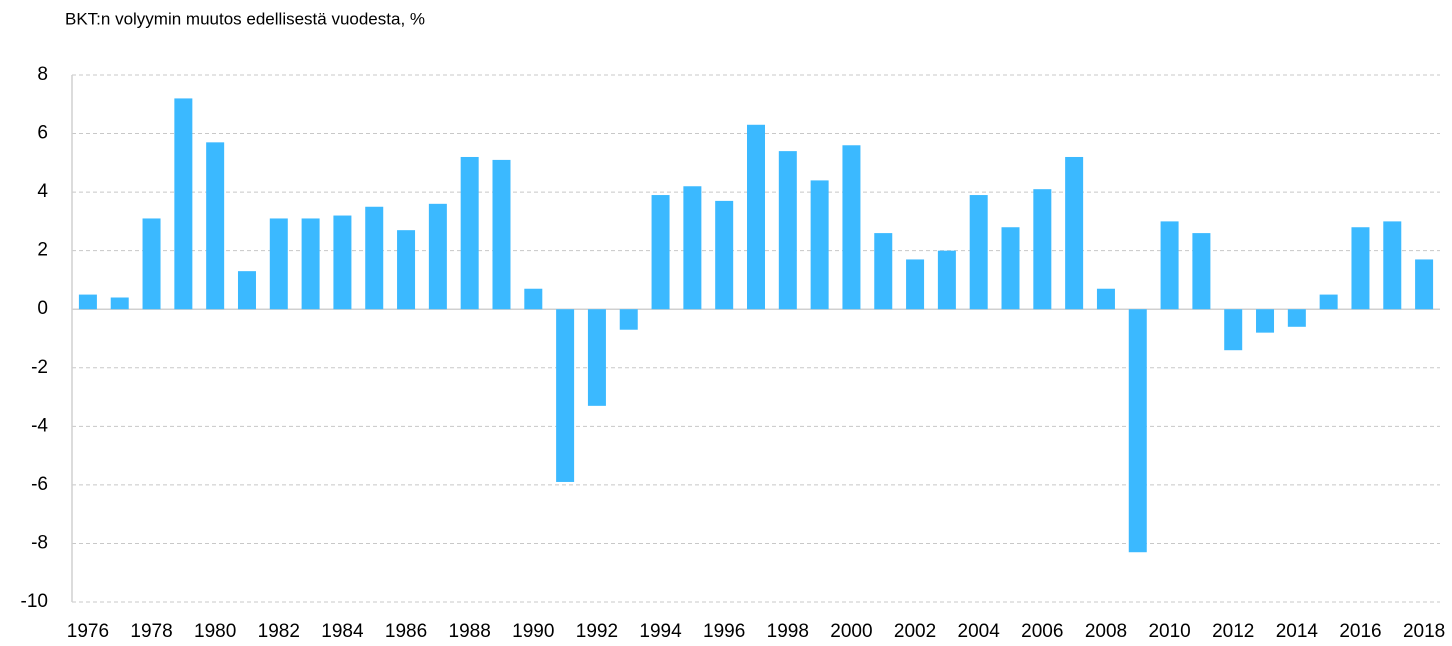 Image resolution: width=1452 pixels, height=646 pixels. What do you see at coordinates (1042, 631) in the screenshot?
I see `x-tick-label: 2006` at bounding box center [1042, 631].